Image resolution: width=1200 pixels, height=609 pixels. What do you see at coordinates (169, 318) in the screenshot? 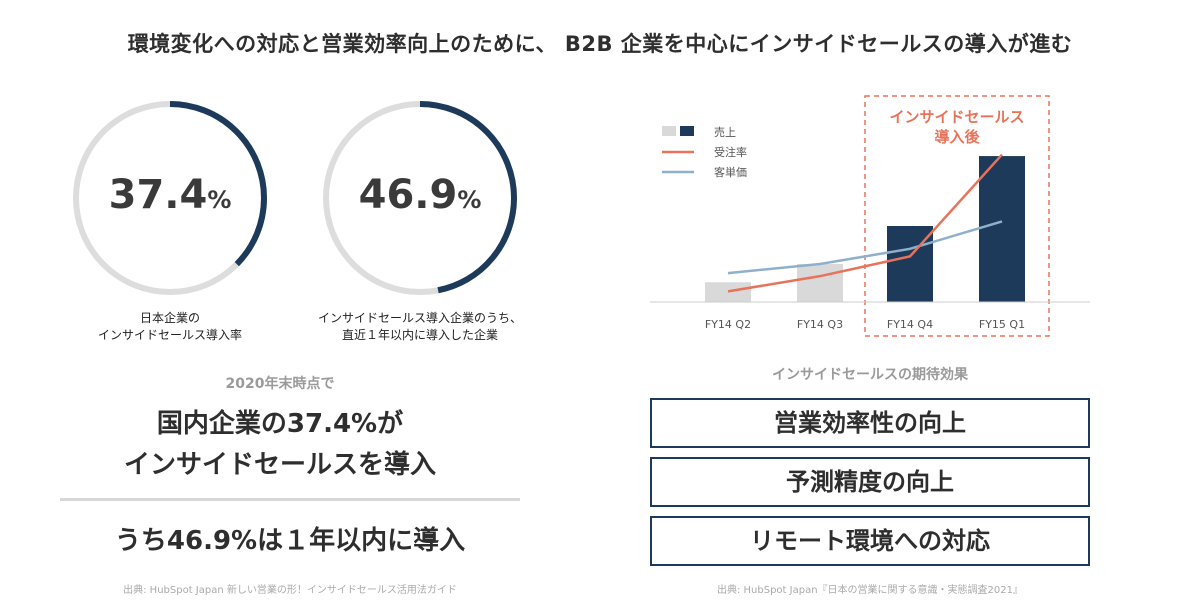
I see `donut-caption-line: 日本企業の` at bounding box center [169, 318].